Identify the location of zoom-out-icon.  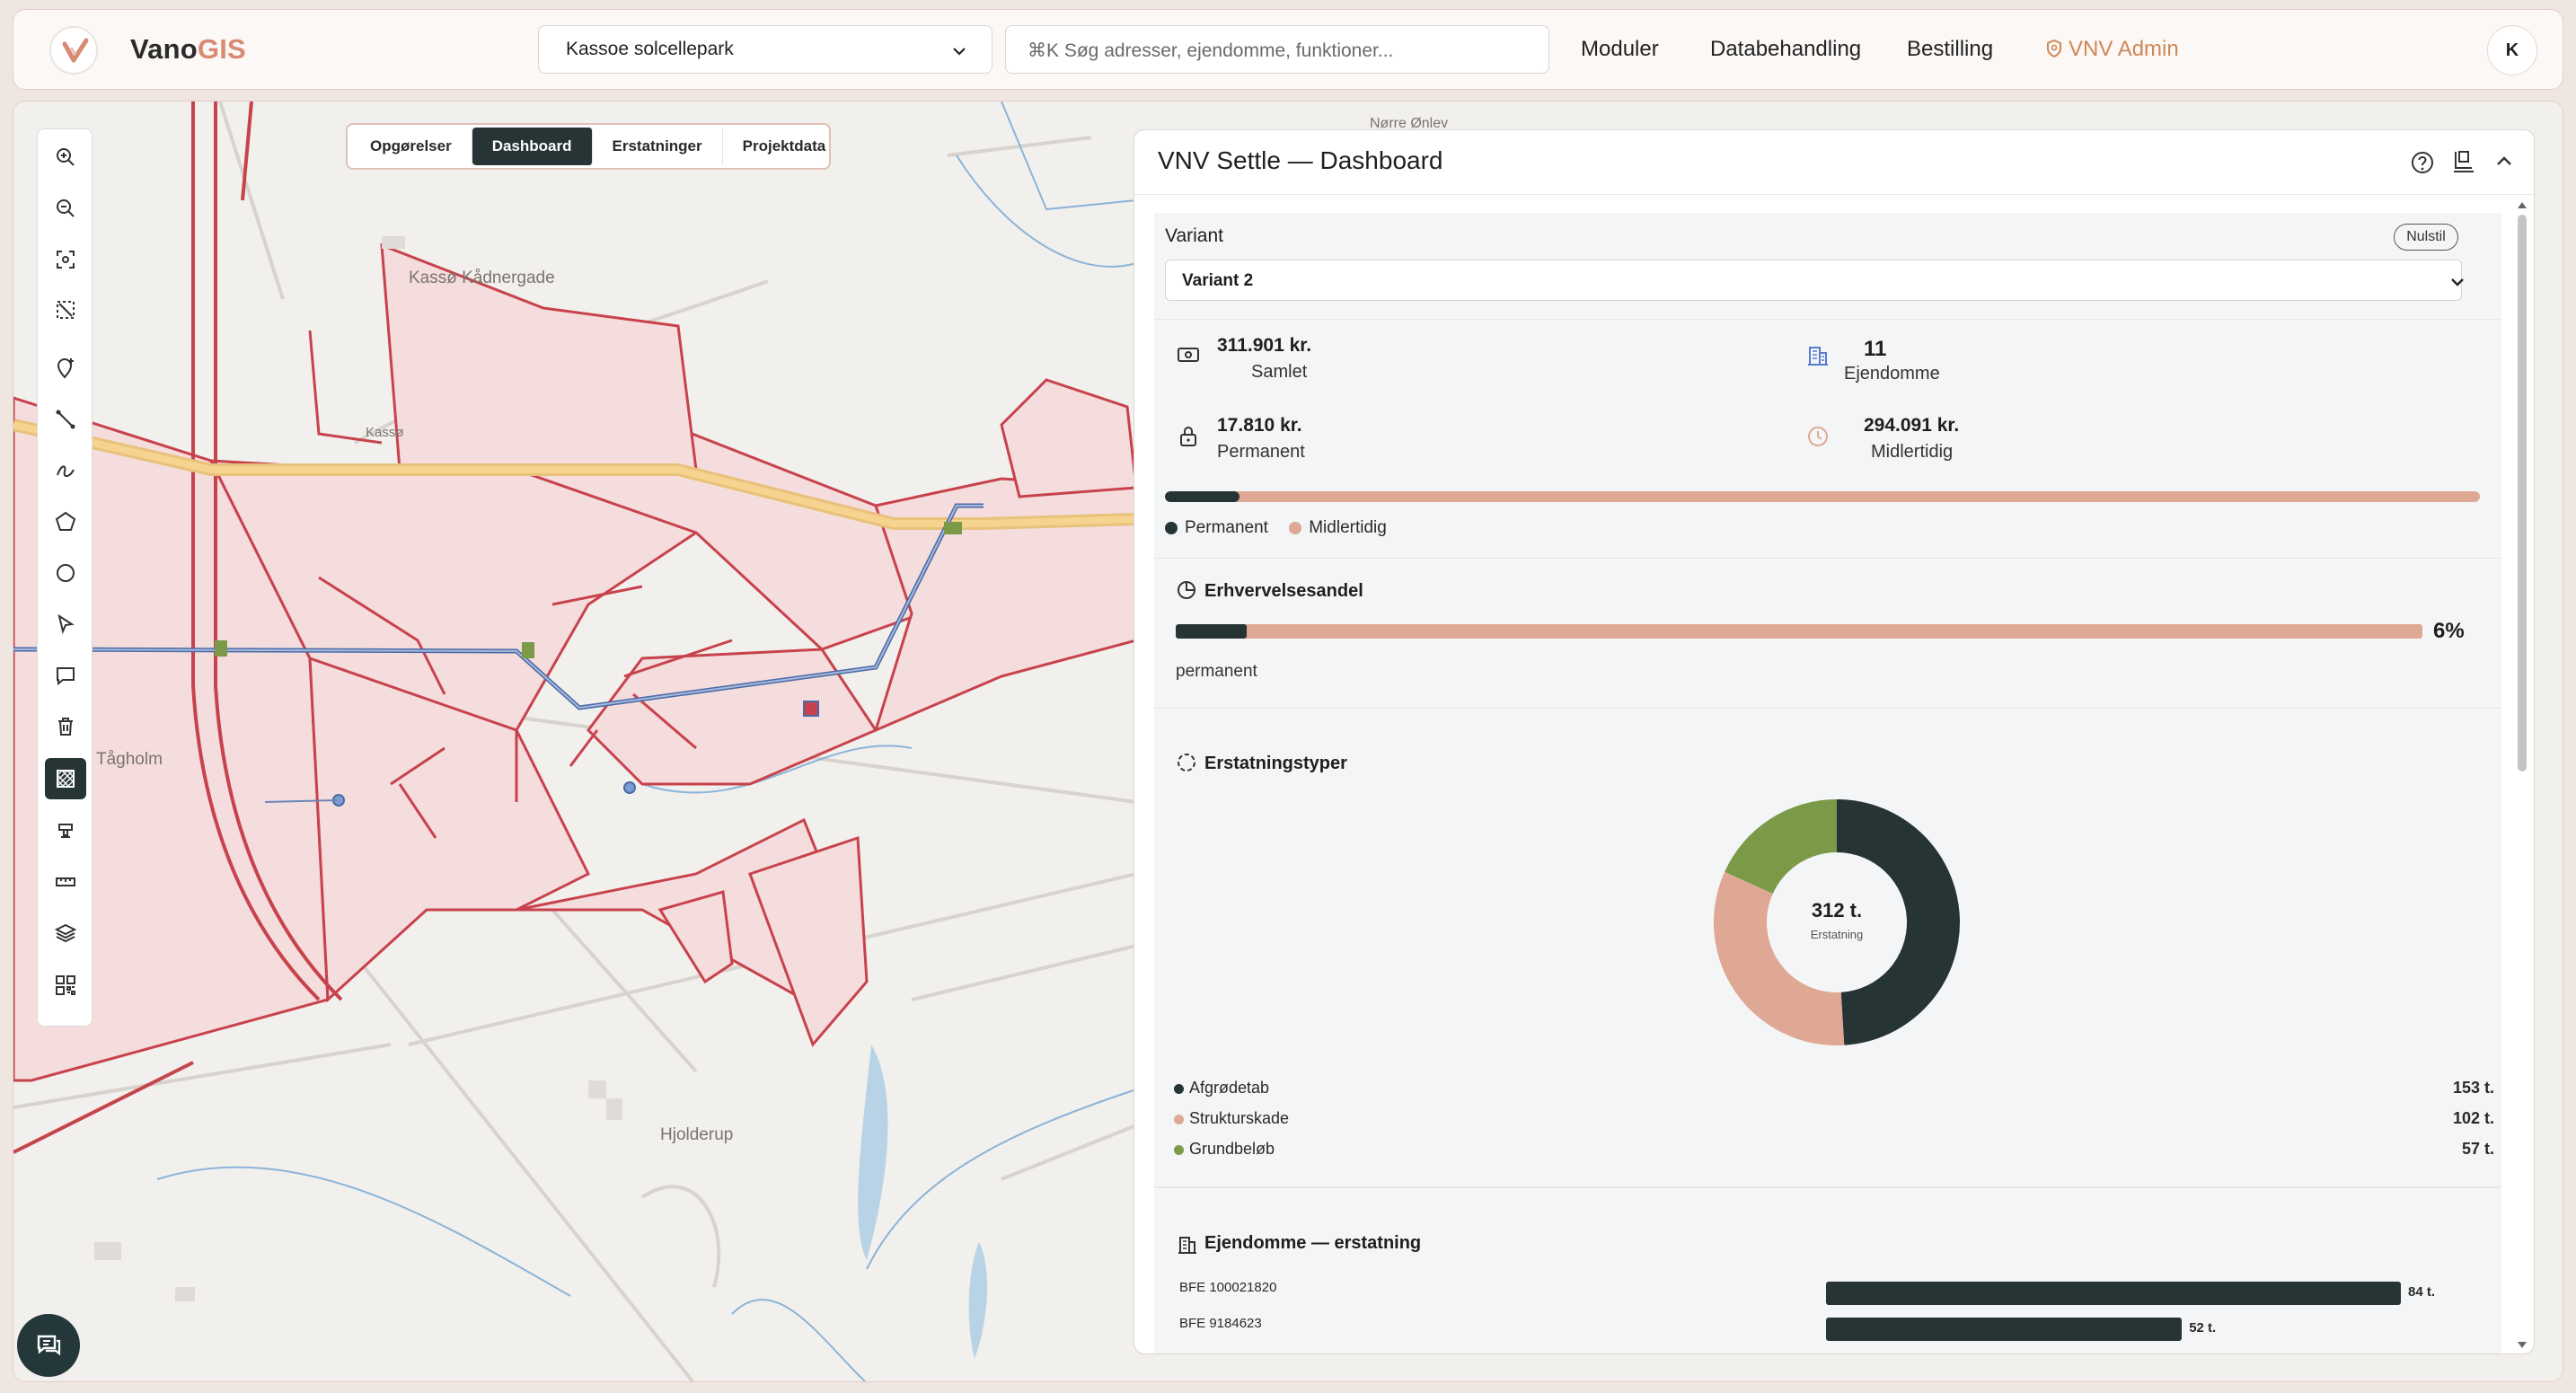
(65, 208).